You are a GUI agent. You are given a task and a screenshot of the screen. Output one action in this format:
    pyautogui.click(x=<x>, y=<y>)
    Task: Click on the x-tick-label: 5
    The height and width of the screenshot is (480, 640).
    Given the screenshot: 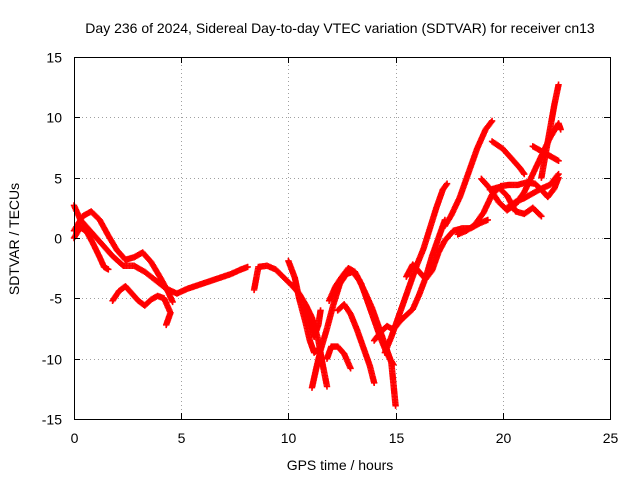 What is the action you would take?
    pyautogui.click(x=182, y=438)
    